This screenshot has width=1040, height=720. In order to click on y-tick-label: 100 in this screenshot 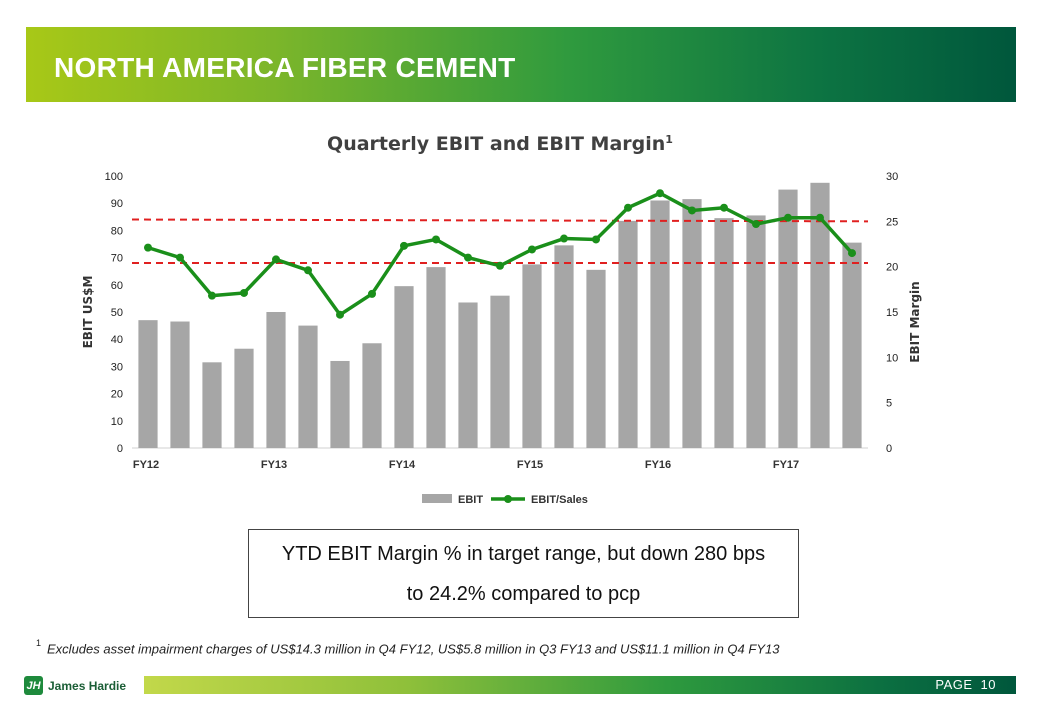, I will do `click(114, 177)`.